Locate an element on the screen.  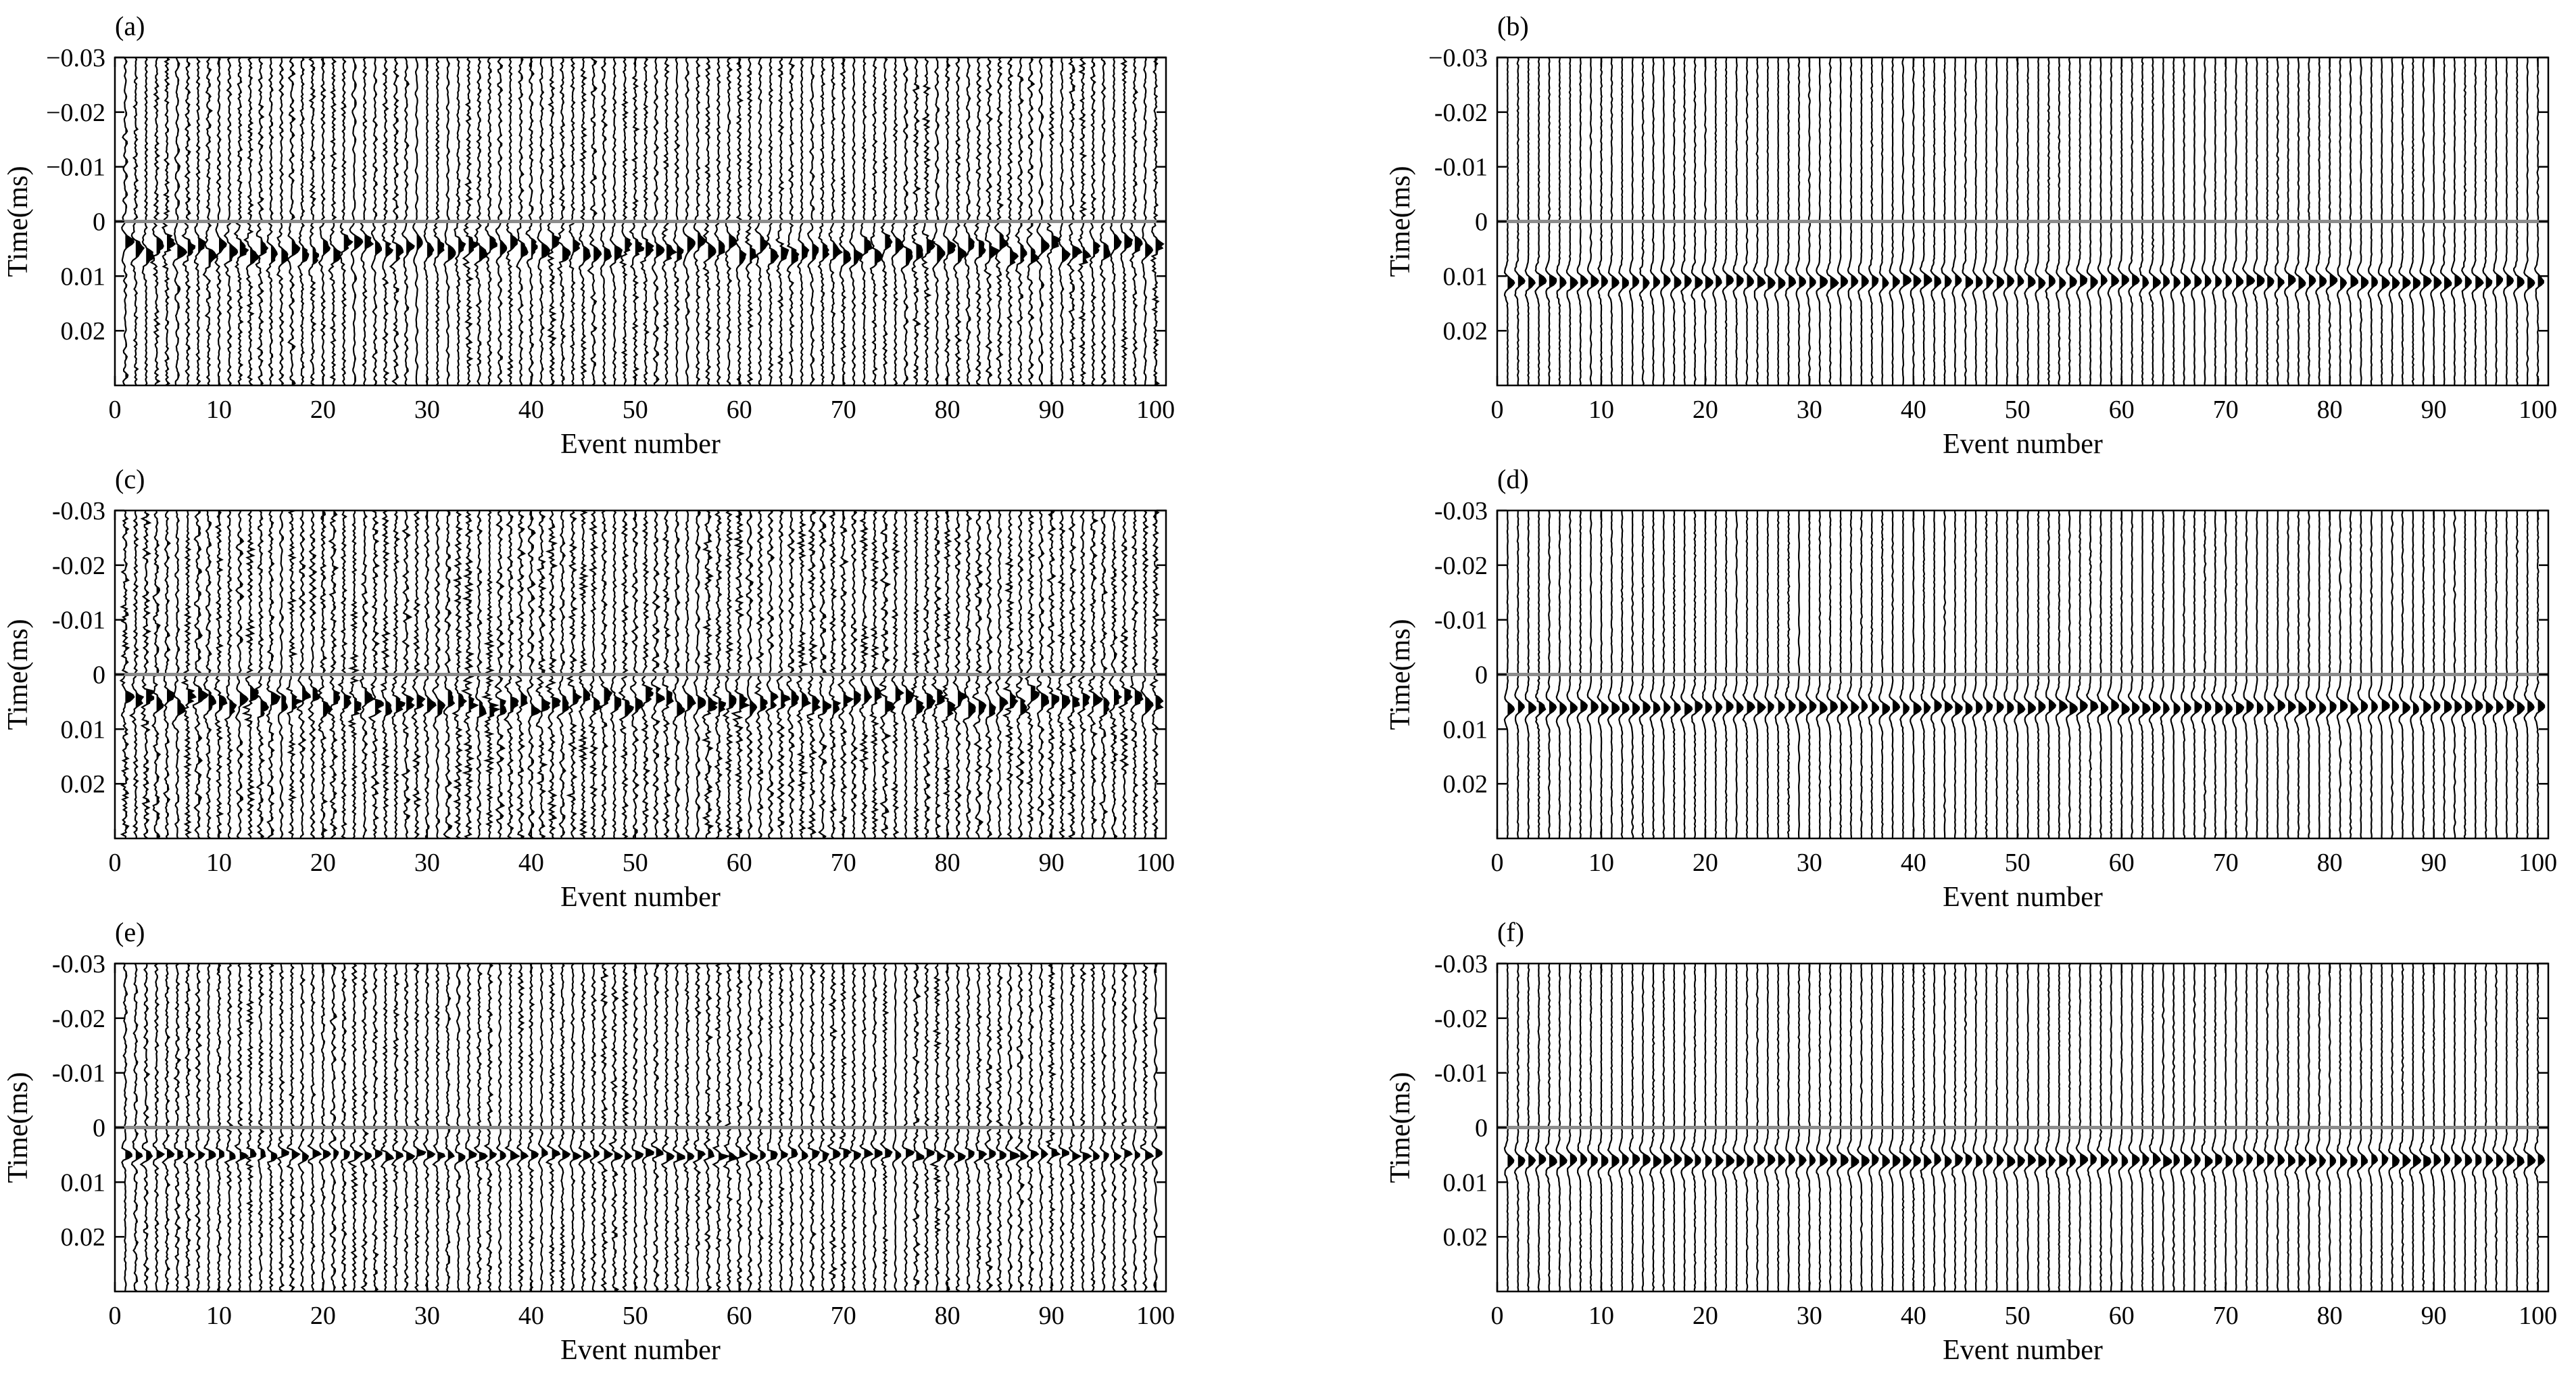
y-tick-label: −0.01 is located at coordinates (75, 167).